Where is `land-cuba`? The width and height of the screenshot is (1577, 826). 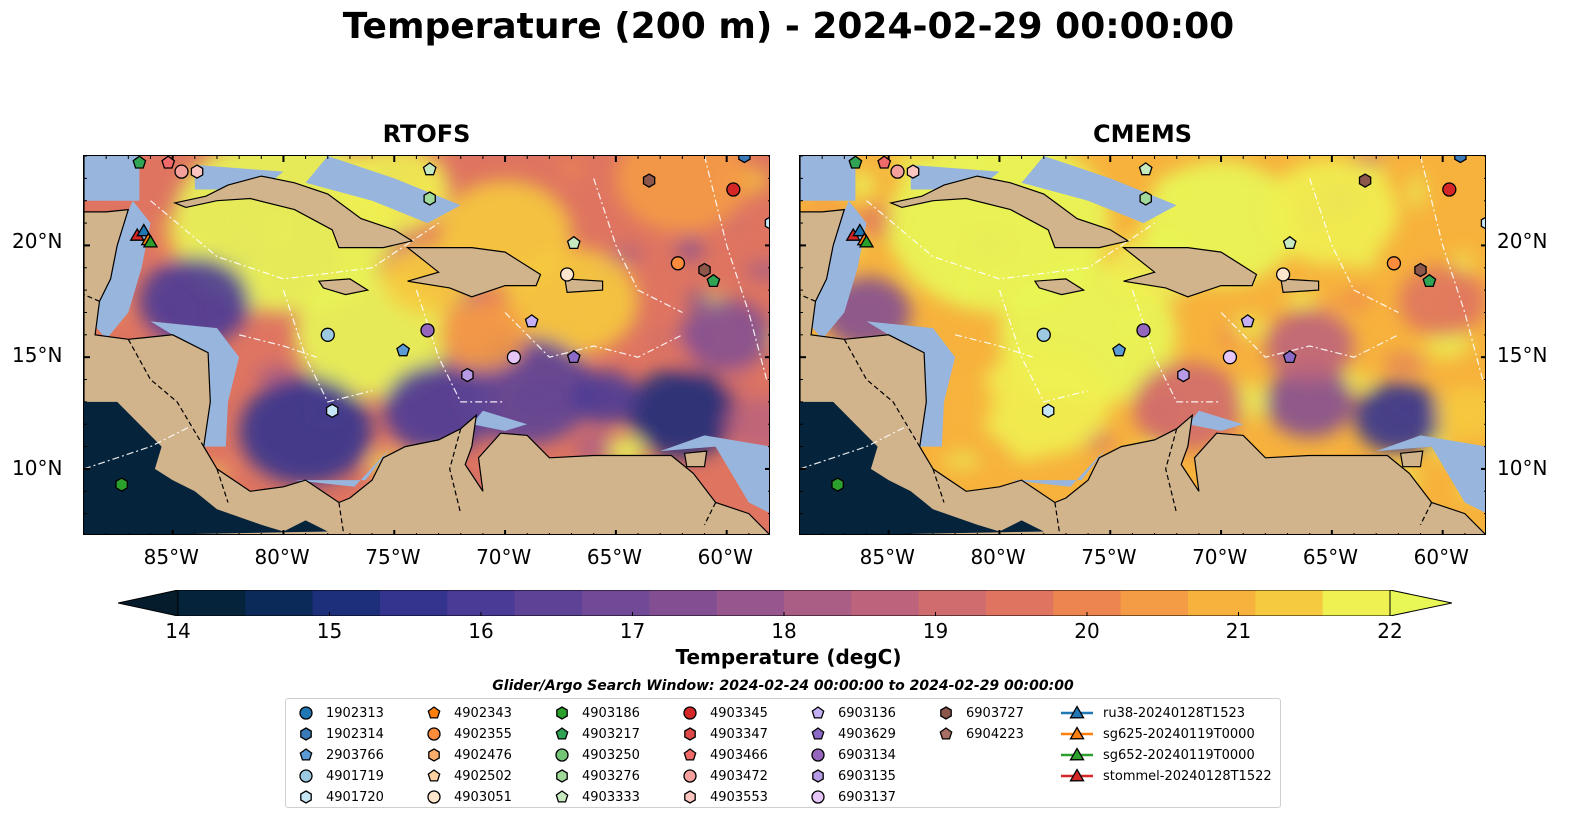 land-cuba is located at coordinates (1009, 212).